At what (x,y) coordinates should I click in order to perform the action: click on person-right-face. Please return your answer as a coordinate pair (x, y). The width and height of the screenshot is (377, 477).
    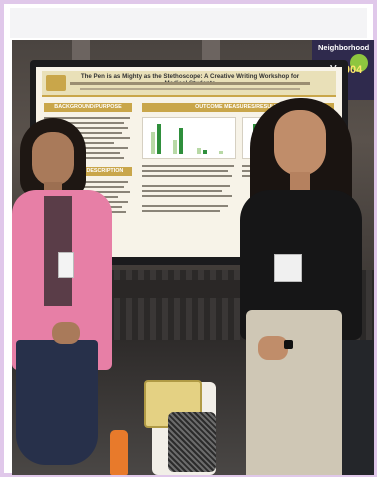
    Looking at the image, I should click on (300, 143).